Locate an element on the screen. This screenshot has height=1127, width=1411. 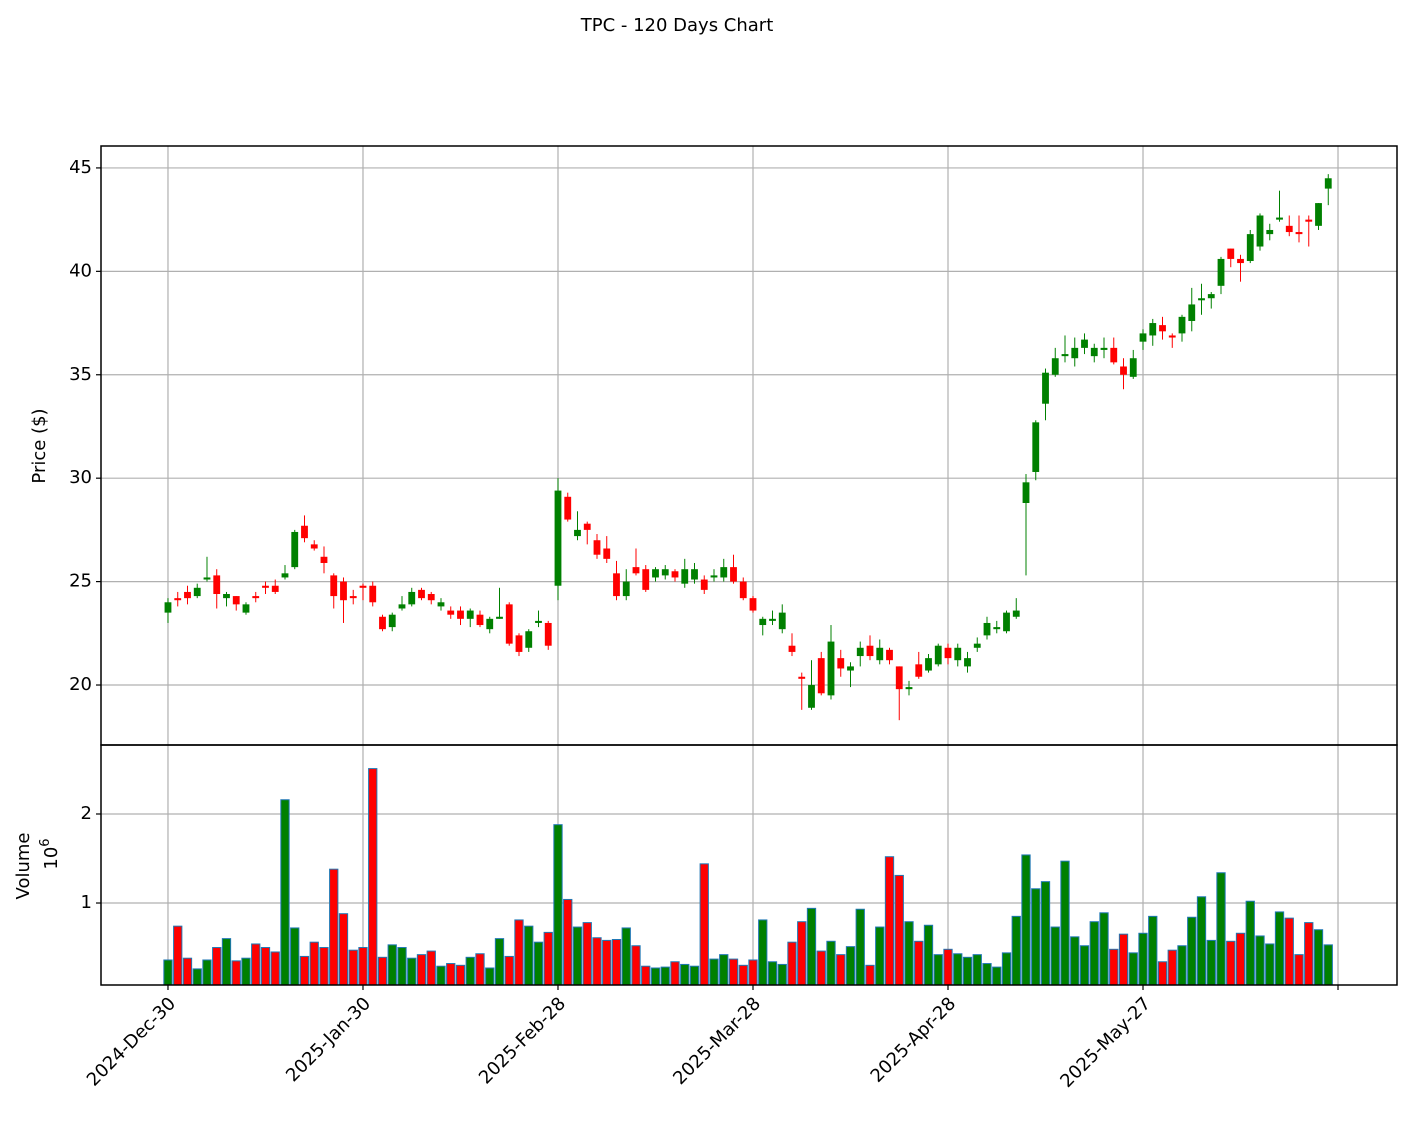
chart-title: TPC - 120 Days Chart is located at coordinates (677, 25).